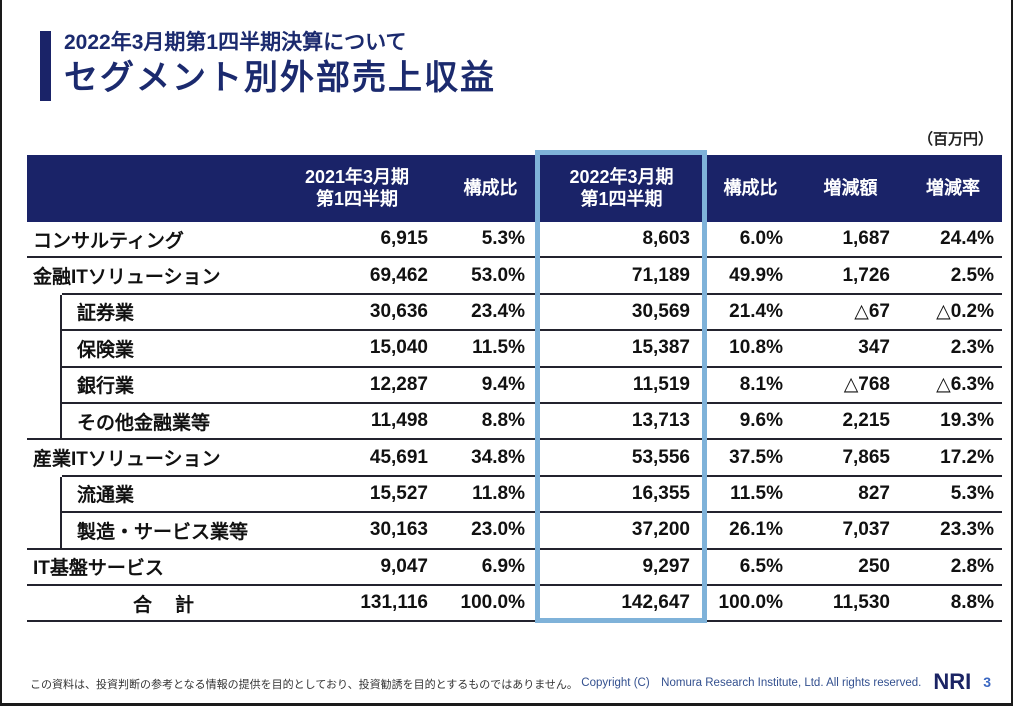 The image size is (1013, 706). What do you see at coordinates (953, 276) in the screenshot?
I see `diff-rate: 2.5%` at bounding box center [953, 276].